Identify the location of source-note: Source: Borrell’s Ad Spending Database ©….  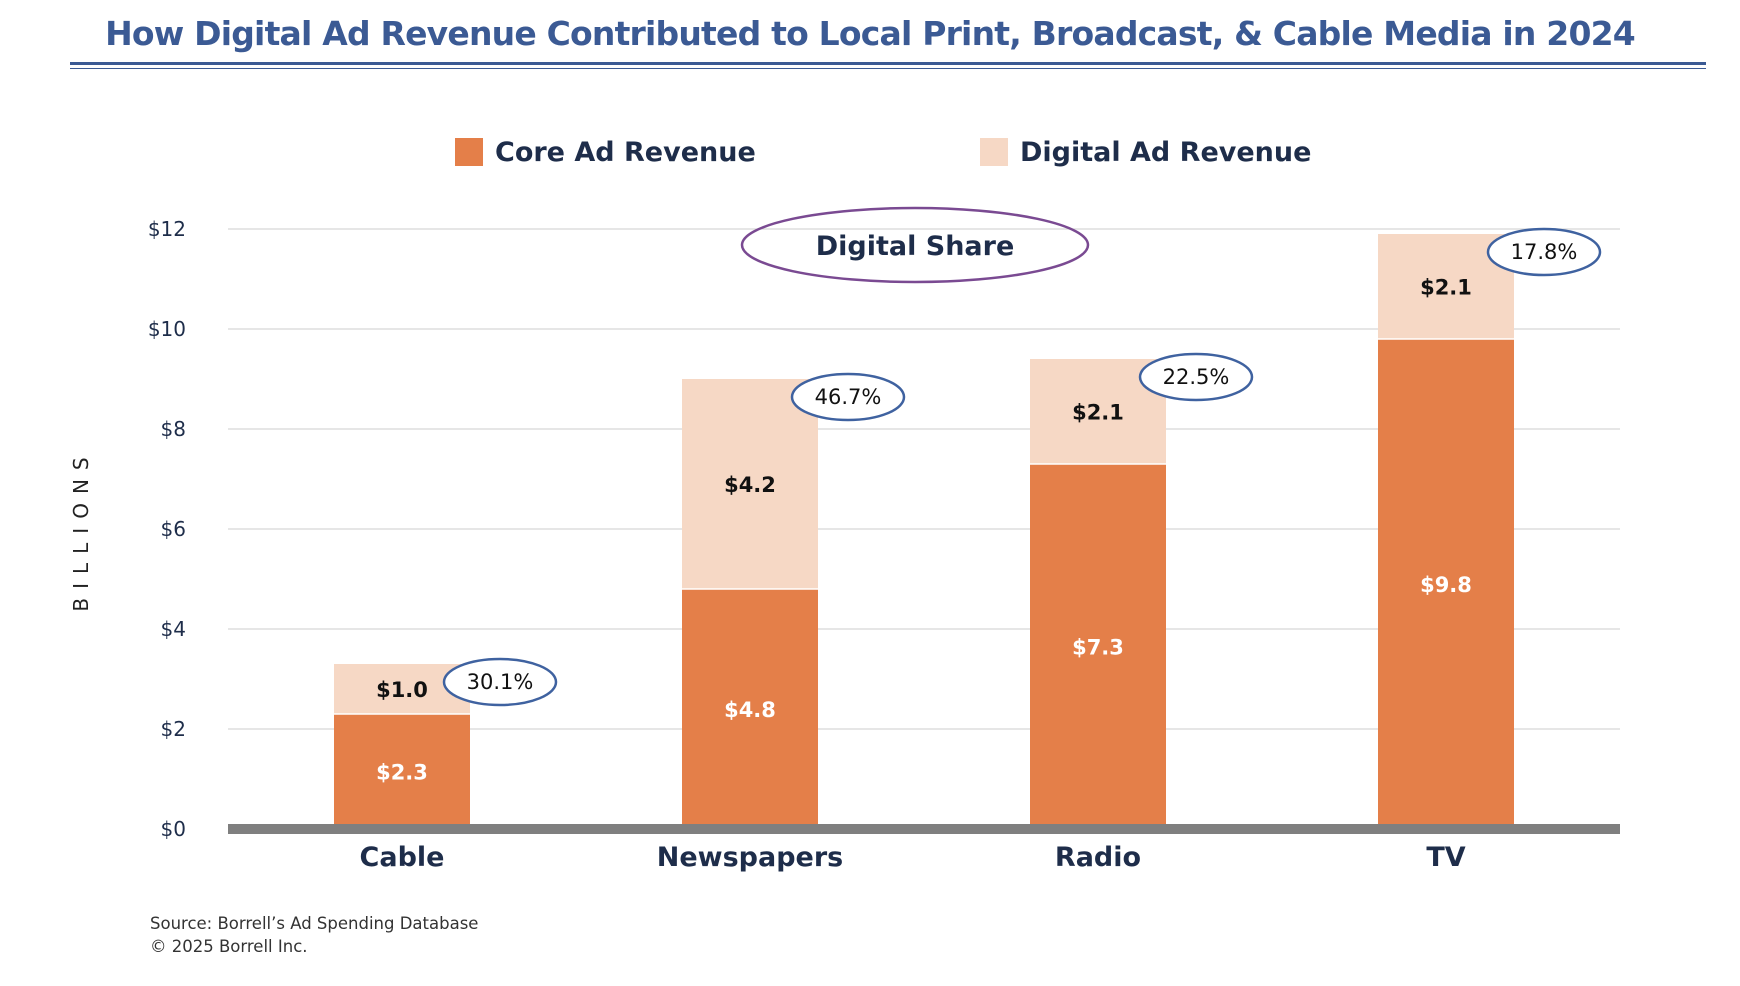
(314, 935).